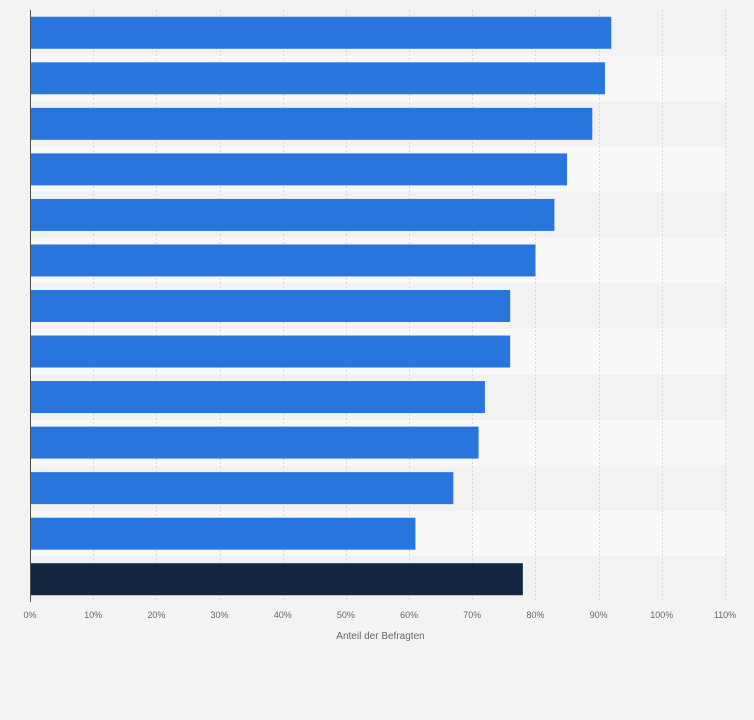  Describe the element at coordinates (599, 615) in the screenshot. I see `x-tick-label: 90%` at that location.